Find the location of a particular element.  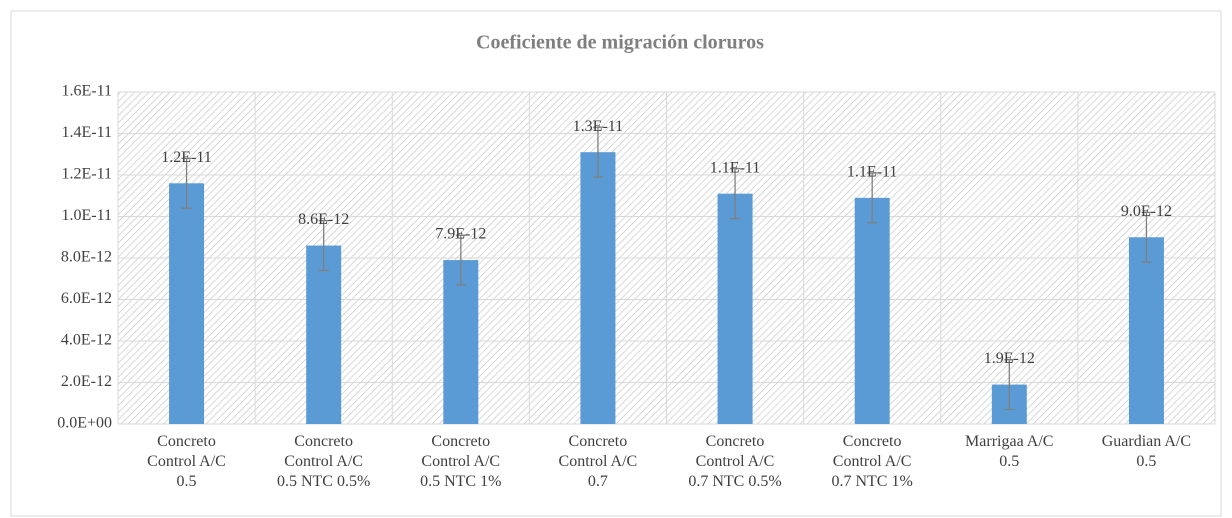

y-tick-label: 0.0E+00 is located at coordinates (84, 423).